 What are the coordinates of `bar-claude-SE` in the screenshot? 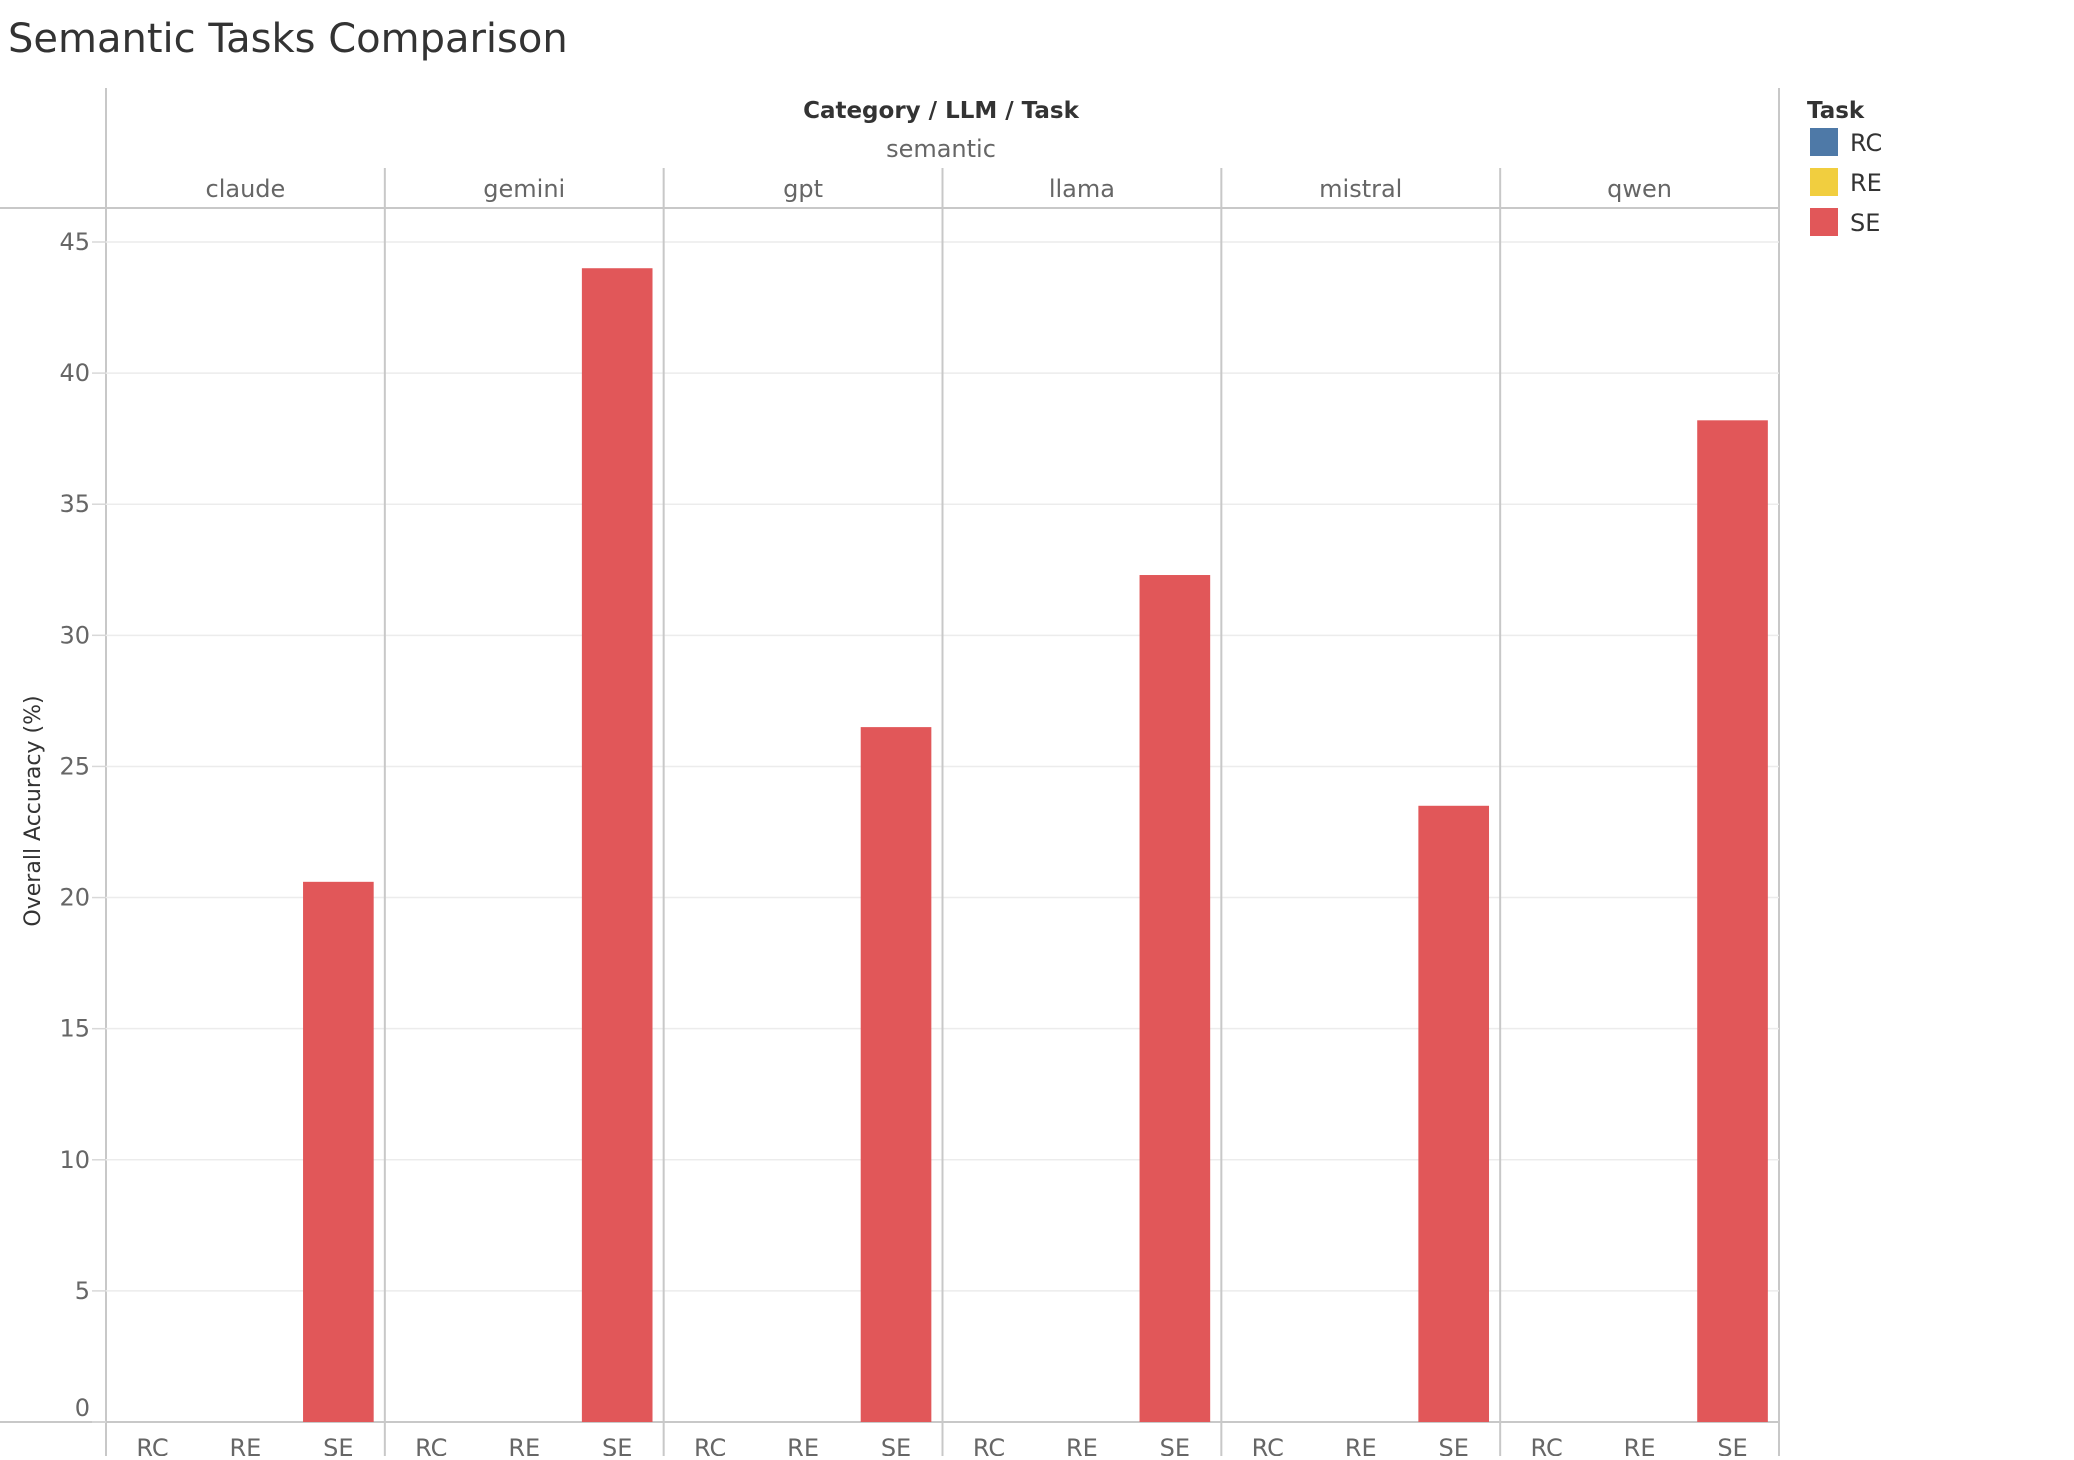 It's located at (338, 1151).